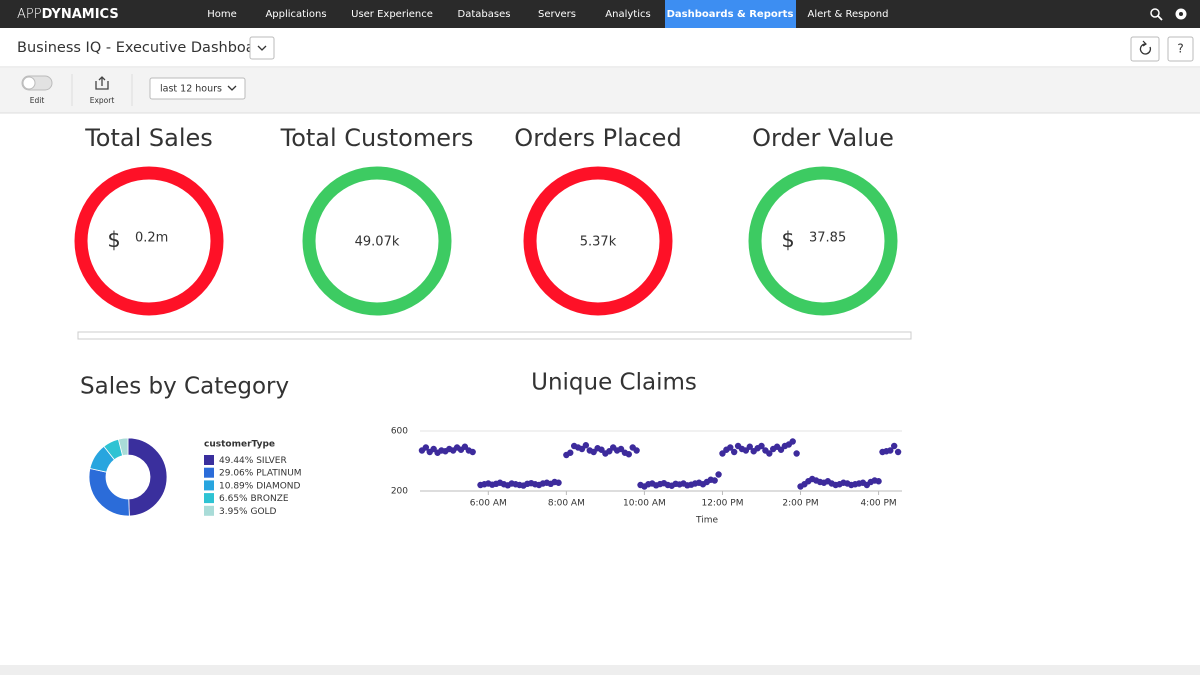 The image size is (1200, 679). I want to click on edit-label: Edit, so click(37, 100).